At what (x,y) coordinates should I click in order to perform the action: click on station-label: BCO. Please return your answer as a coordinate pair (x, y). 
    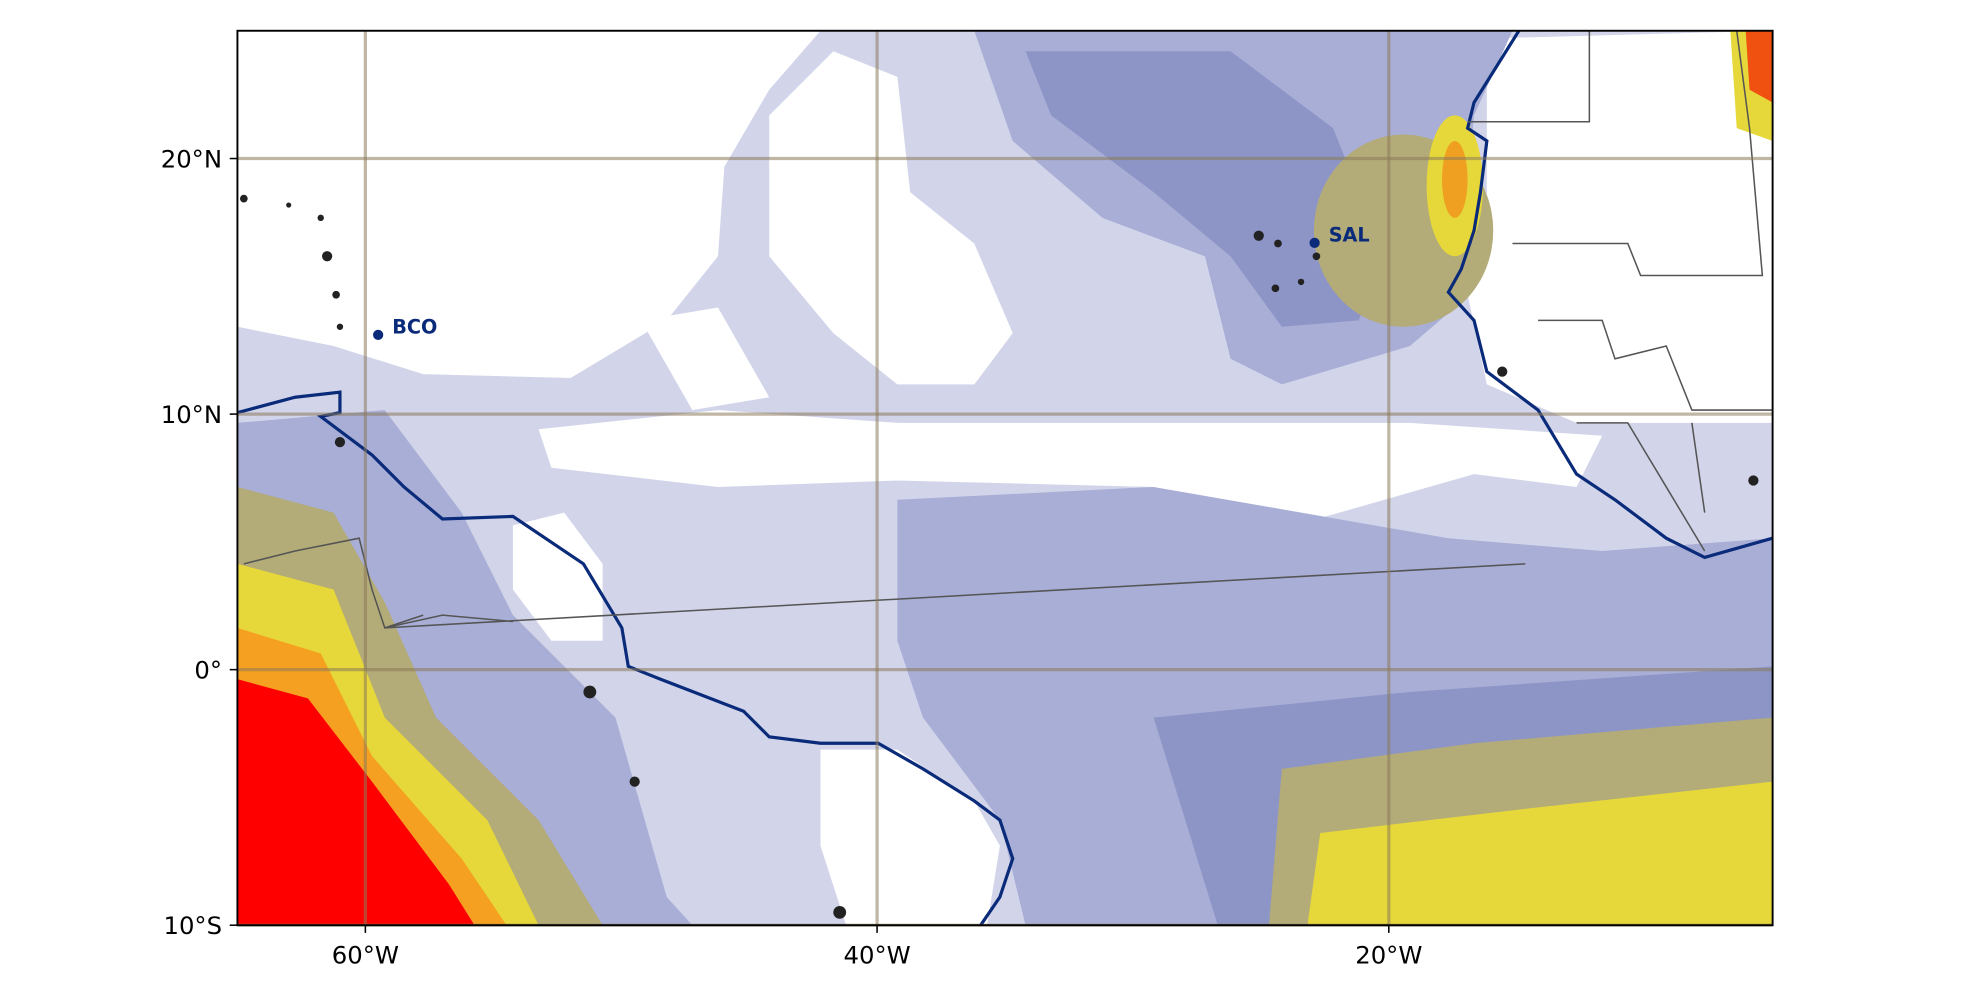
    Looking at the image, I should click on (414, 327).